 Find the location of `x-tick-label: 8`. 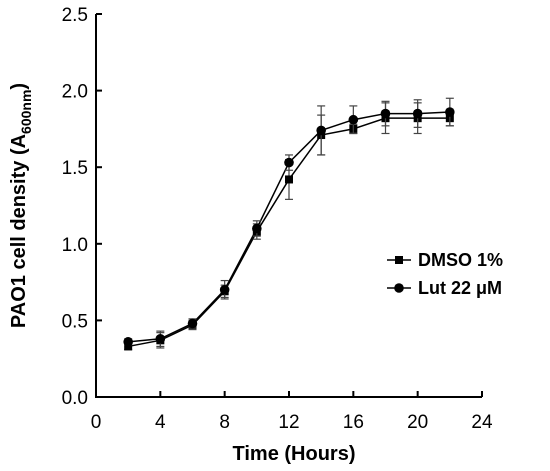

x-tick-label: 8 is located at coordinates (224, 422).